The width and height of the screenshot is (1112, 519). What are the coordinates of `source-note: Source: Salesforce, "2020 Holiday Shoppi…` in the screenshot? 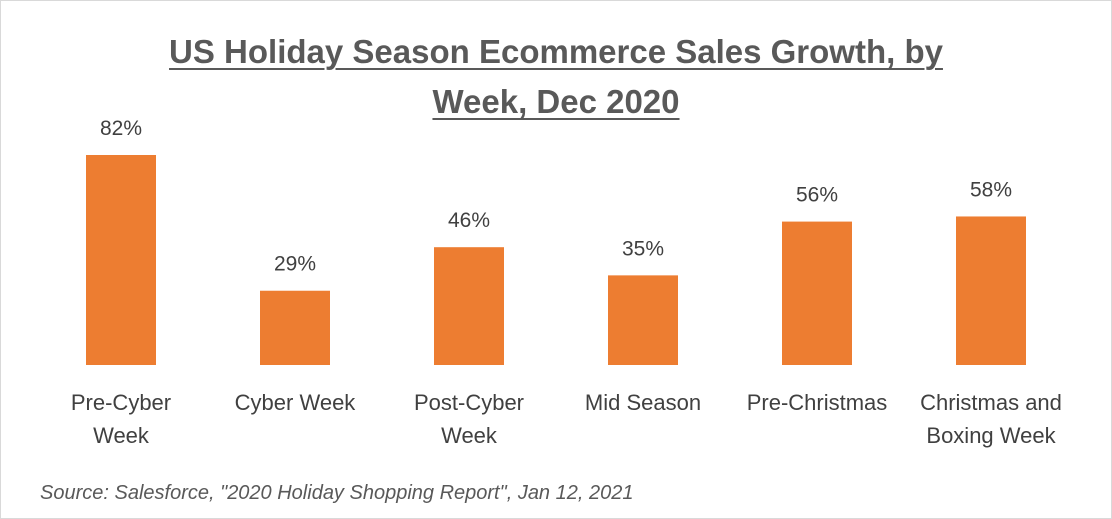 It's located at (337, 493).